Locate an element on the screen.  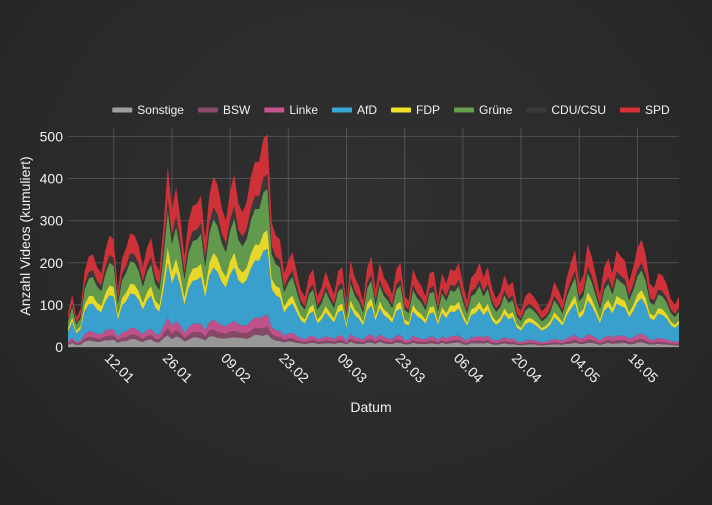
y-tick-label-400: 400 is located at coordinates (52, 179).